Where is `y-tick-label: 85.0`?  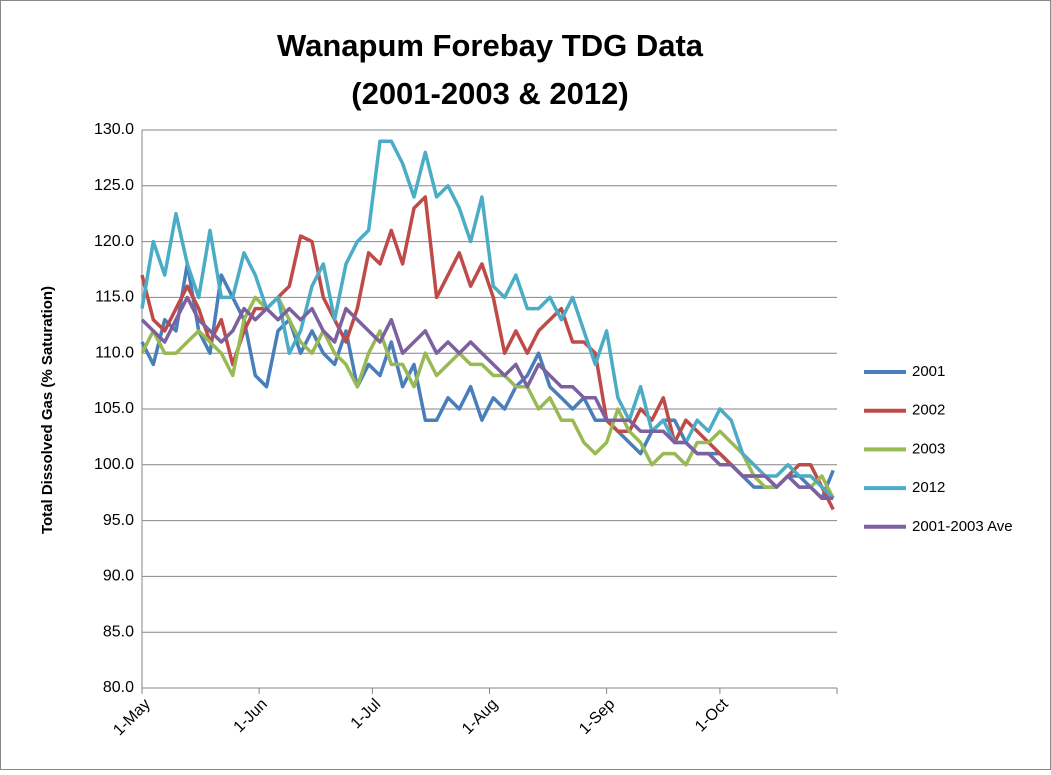 y-tick-label: 85.0 is located at coordinates (118, 631).